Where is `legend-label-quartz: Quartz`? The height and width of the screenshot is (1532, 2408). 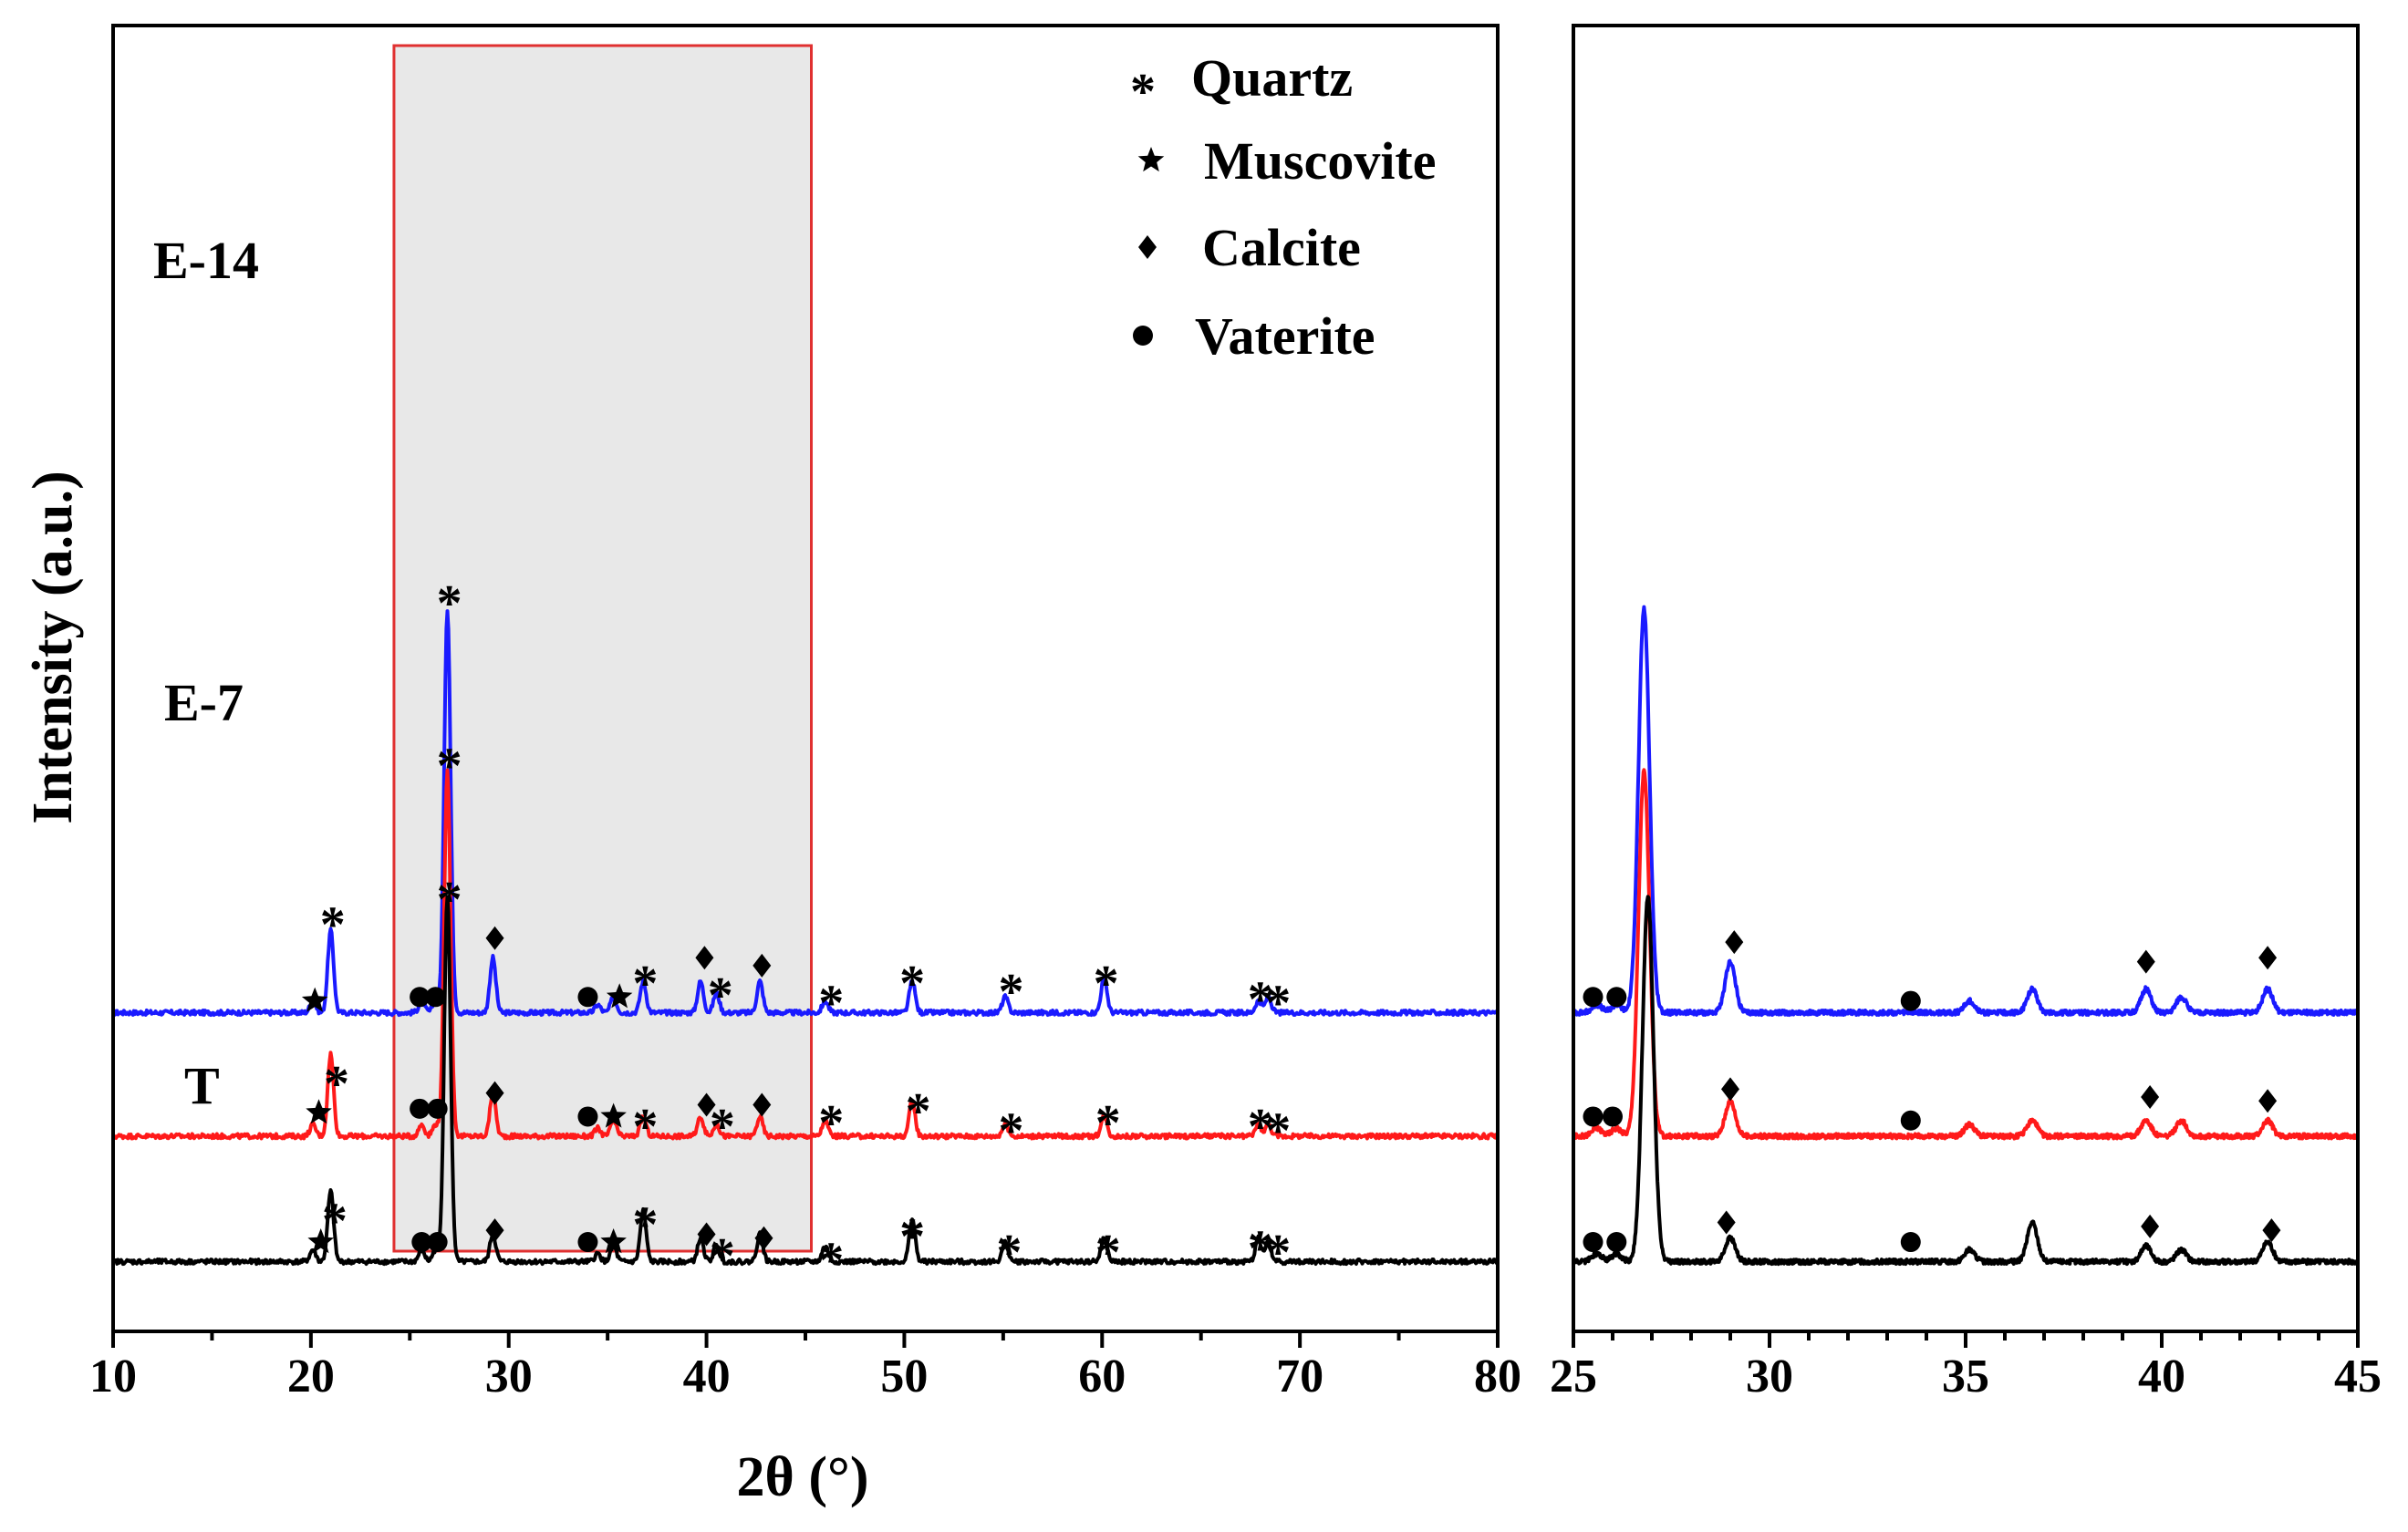 legend-label-quartz: Quartz is located at coordinates (1272, 78).